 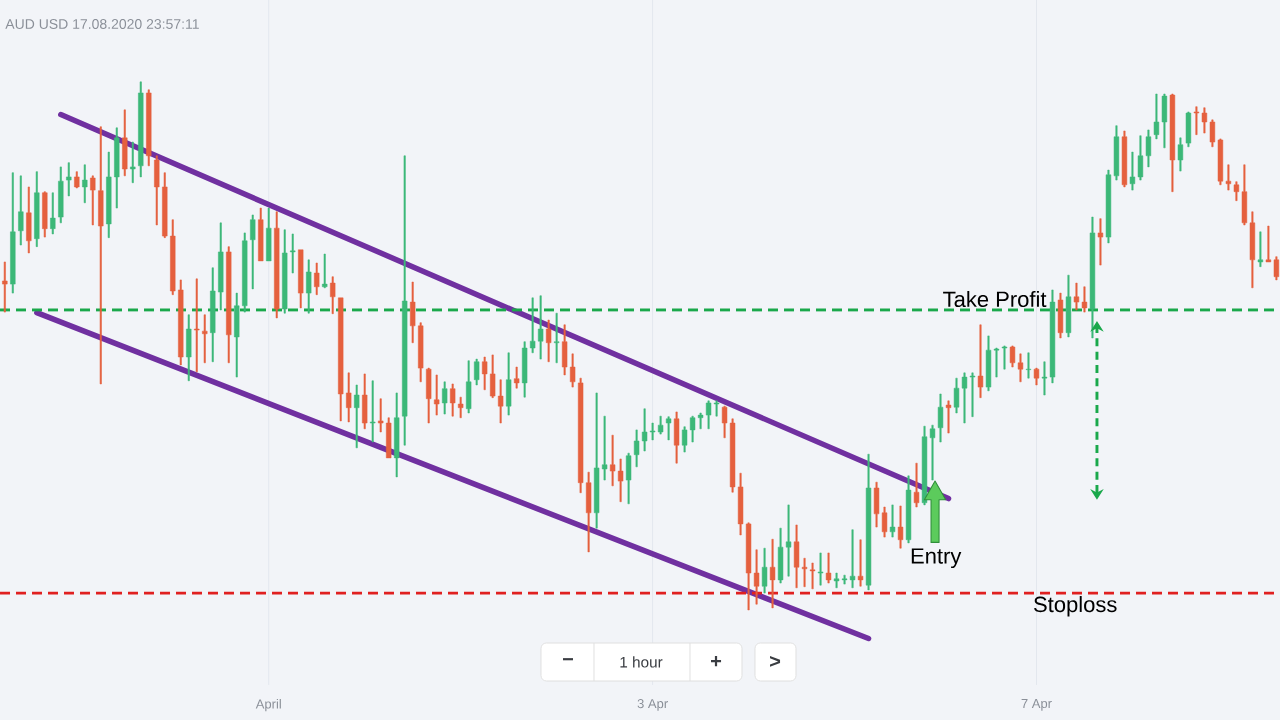 What do you see at coordinates (268, 705) in the screenshot?
I see `x-tick-label: April` at bounding box center [268, 705].